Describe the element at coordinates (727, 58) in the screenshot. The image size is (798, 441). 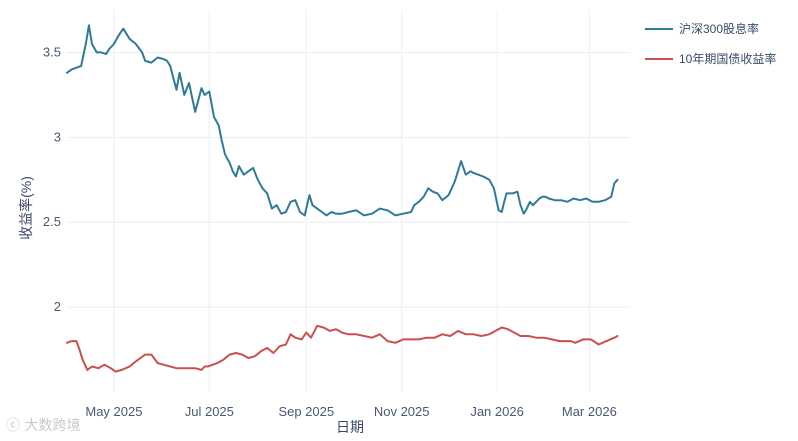
I see `legend-label-bond-yield: 10年期国债收益率` at that location.